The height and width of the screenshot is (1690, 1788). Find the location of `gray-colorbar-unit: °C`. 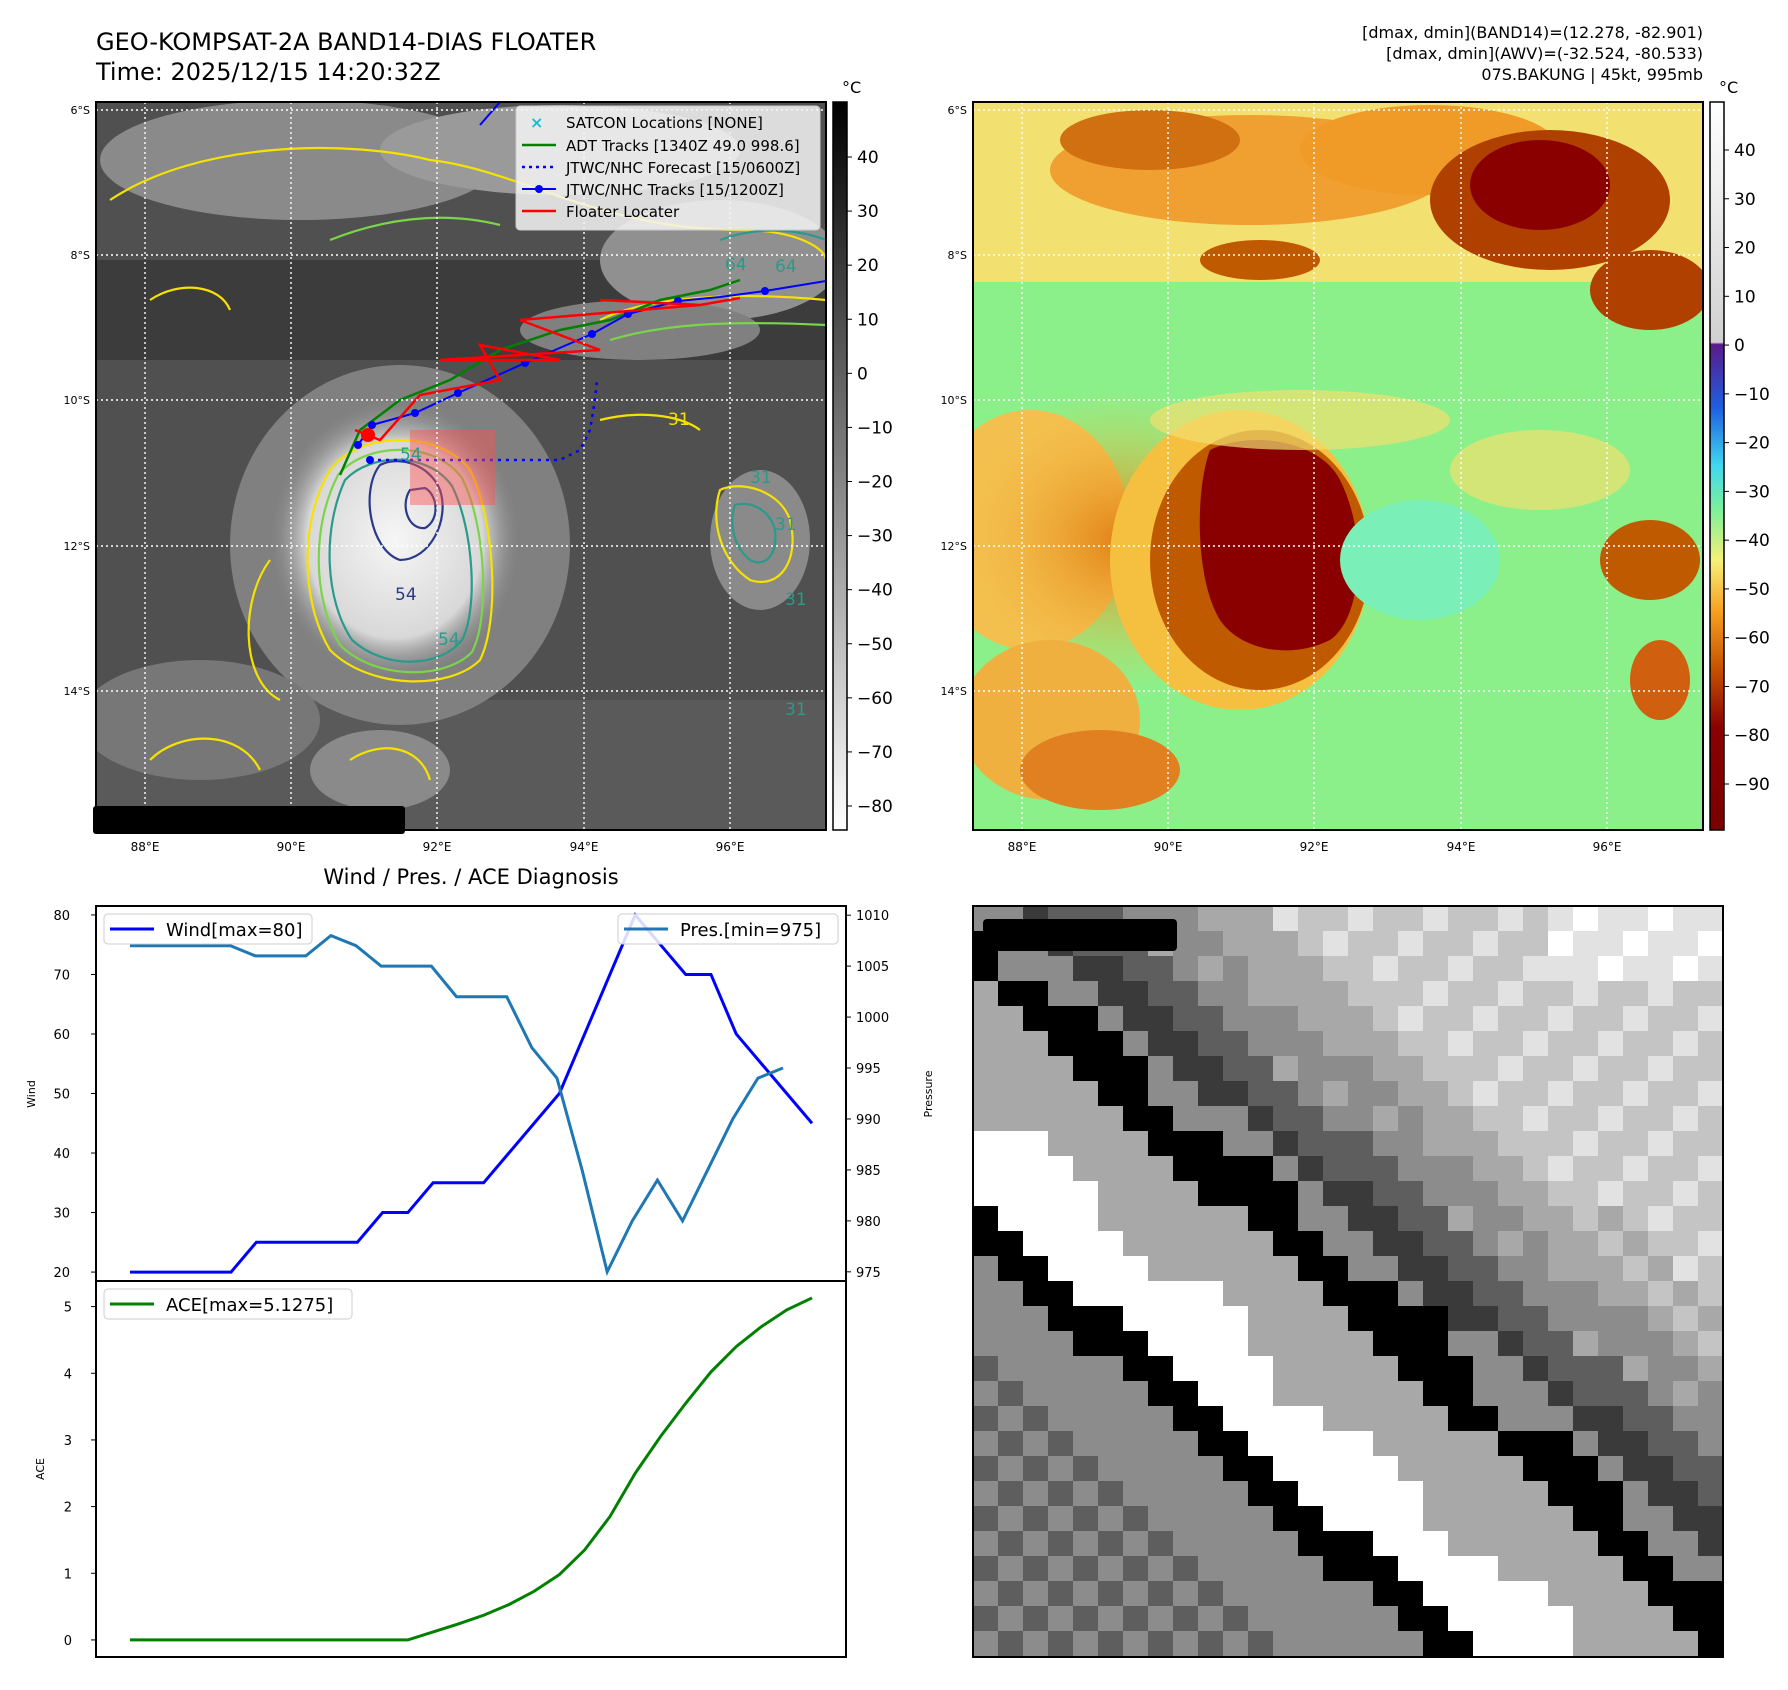

gray-colorbar-unit: °C is located at coordinates (851, 87).